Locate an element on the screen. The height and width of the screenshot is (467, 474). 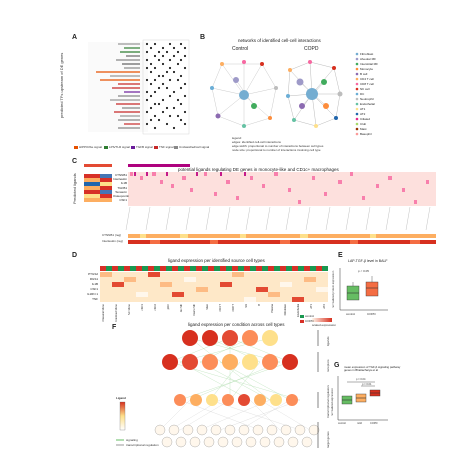
panel-d-row-labels: PTGS2 RGS1 IL1B CSF1 IL1RN 1 TNF is located at coordinates (90, 287).